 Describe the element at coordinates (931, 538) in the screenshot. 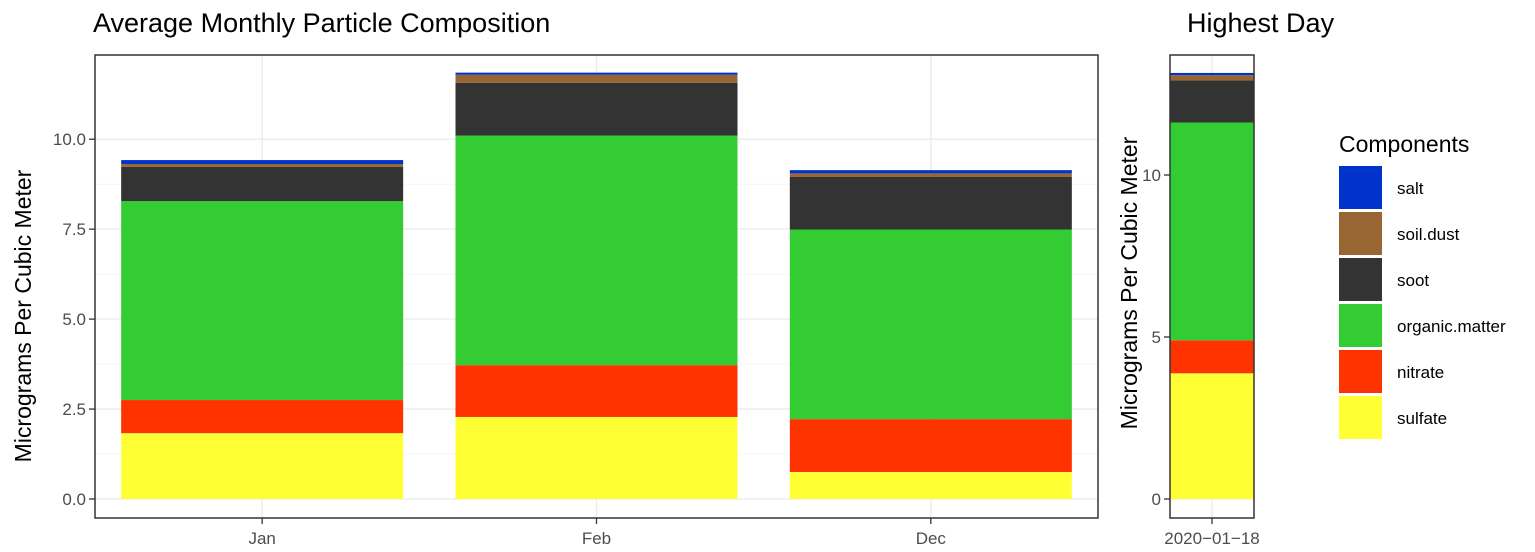

I see `monthly-x-tick-label: Dec` at that location.